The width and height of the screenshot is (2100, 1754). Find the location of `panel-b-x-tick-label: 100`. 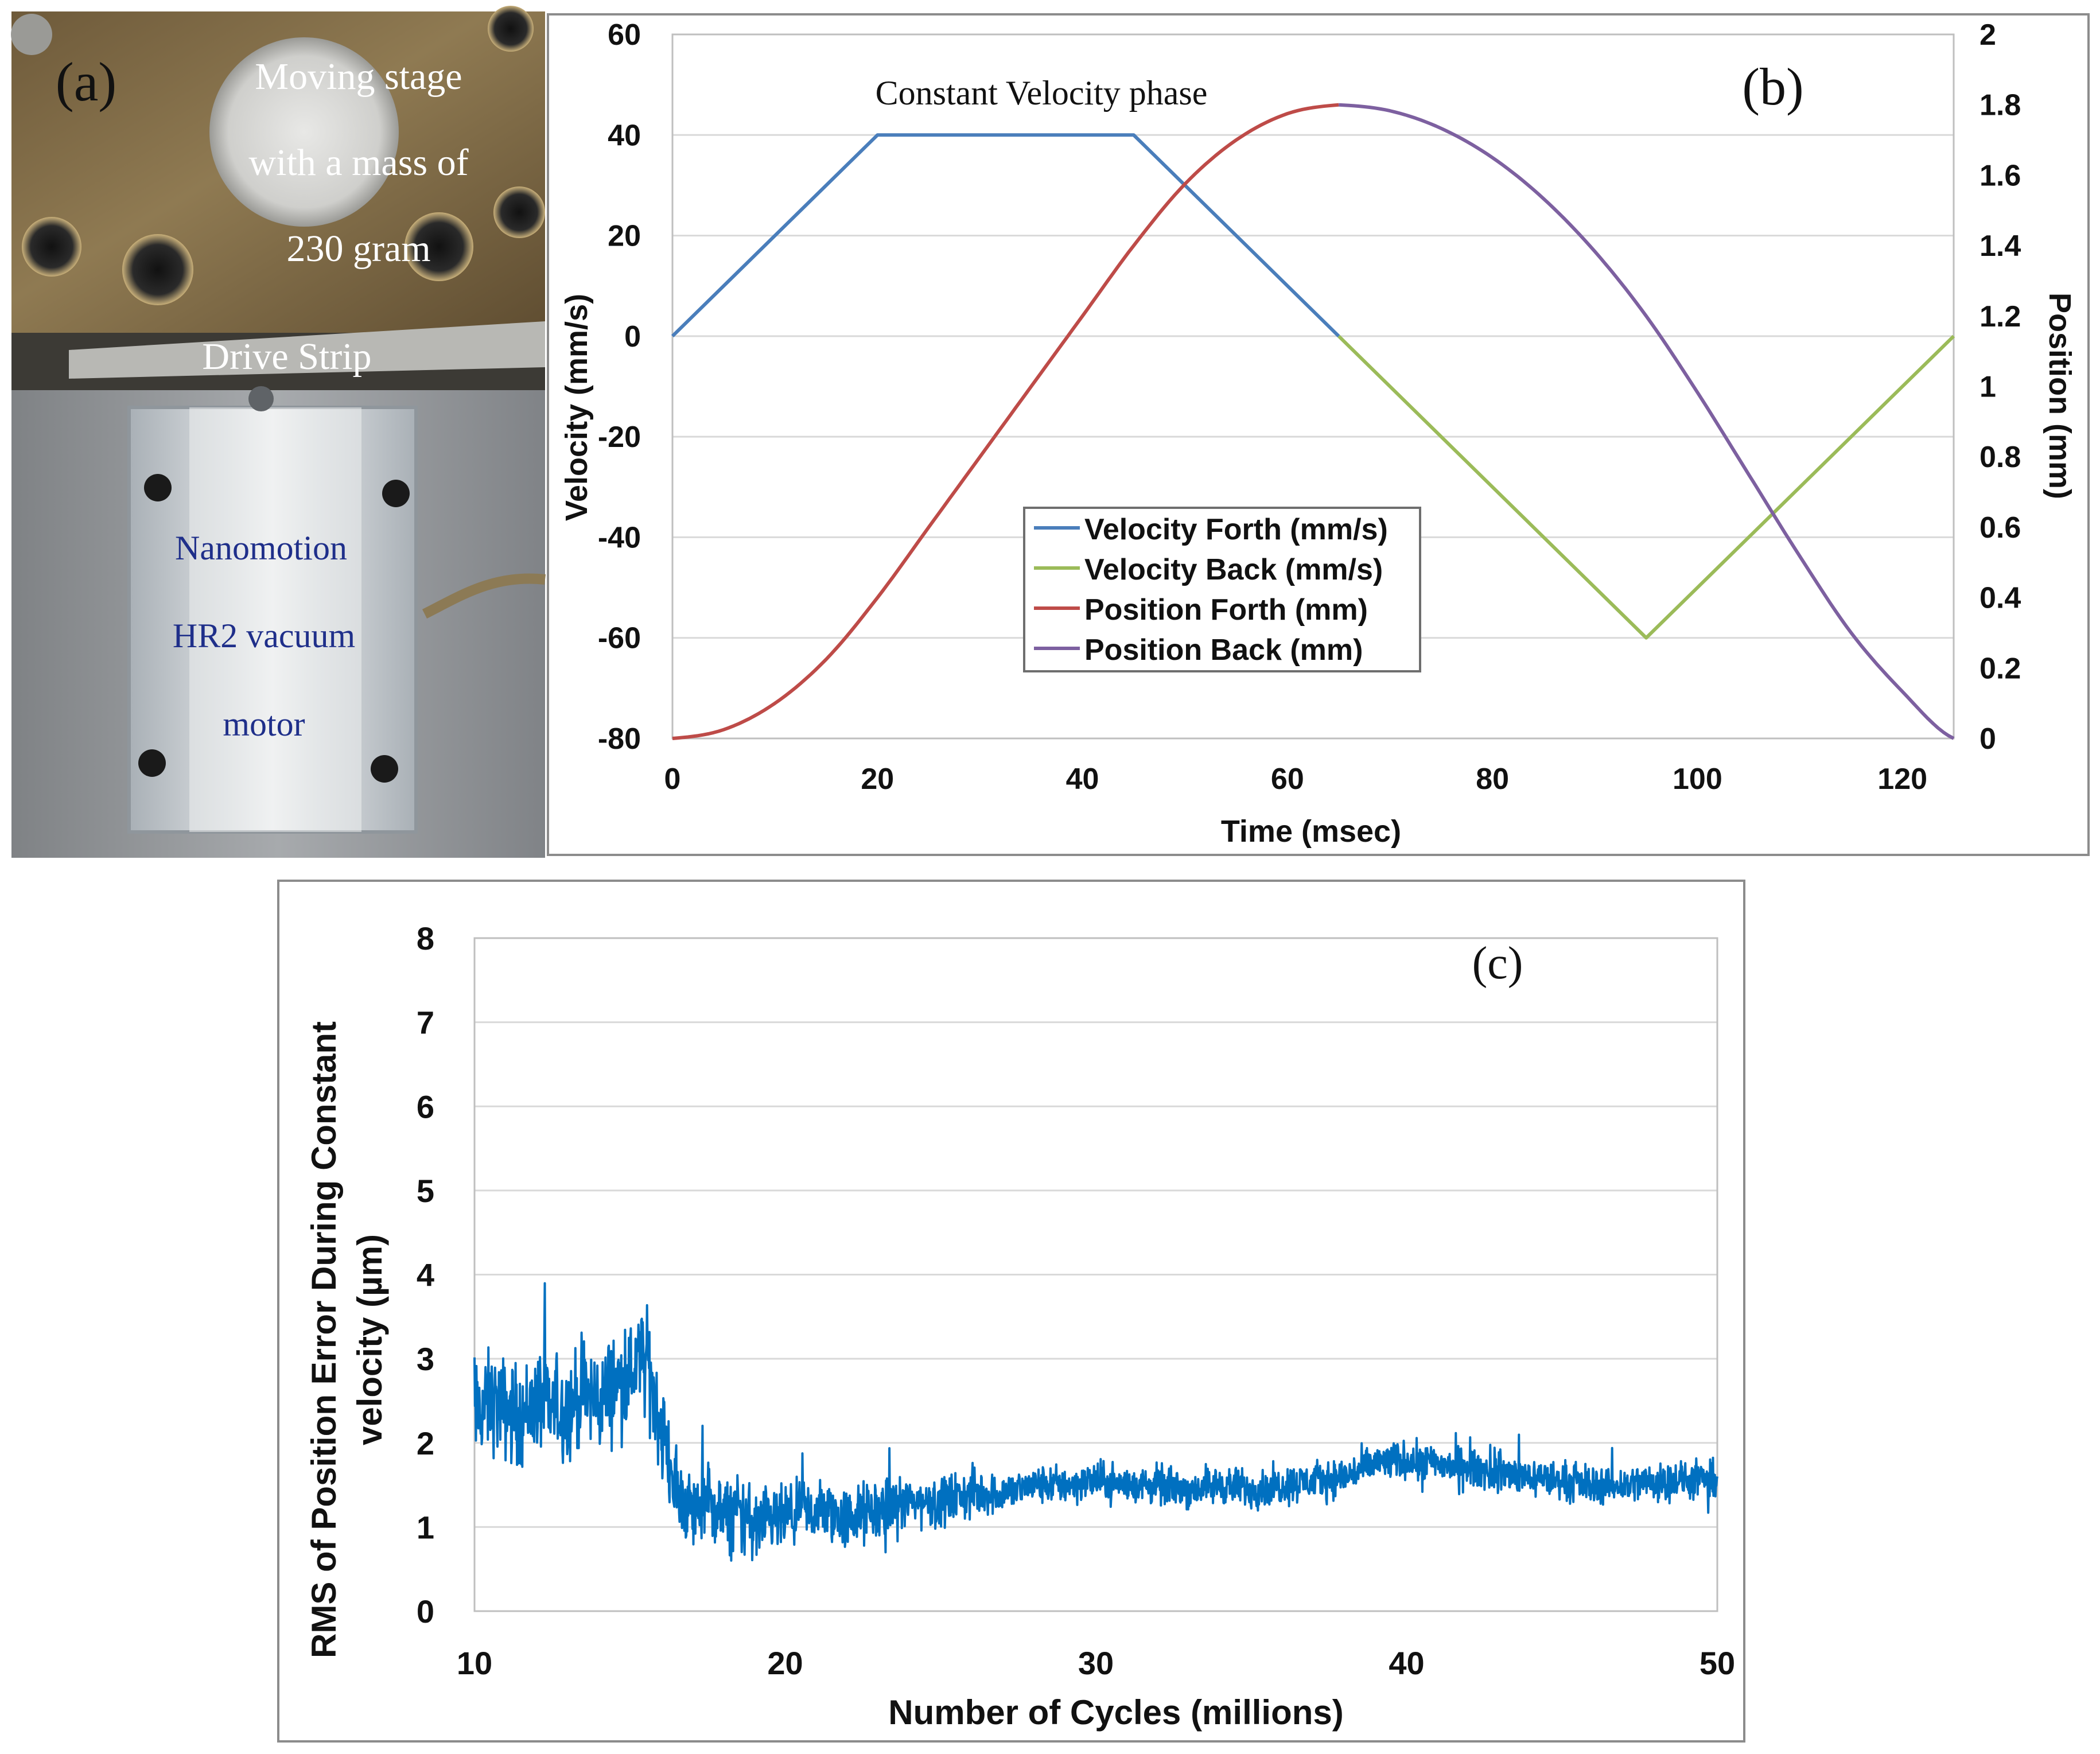

panel-b-x-tick-label: 100 is located at coordinates (1697, 779).